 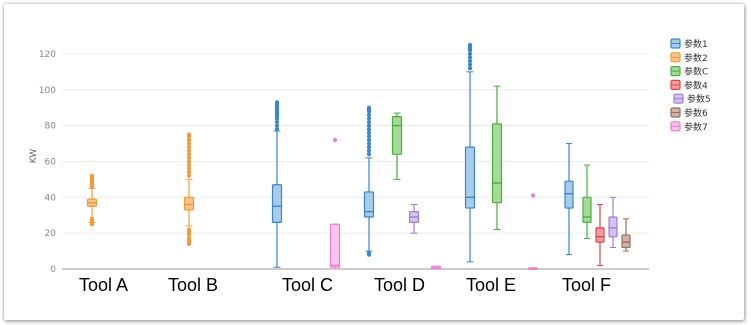 I want to click on legend-label: 参数4, so click(x=696, y=85).